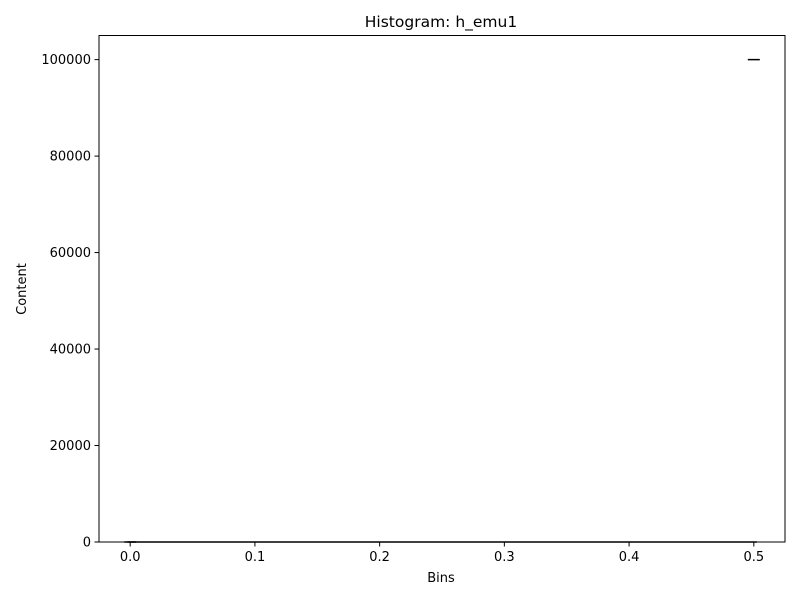 This screenshot has width=800, height=600. I want to click on y-axis-label: Content, so click(22, 289).